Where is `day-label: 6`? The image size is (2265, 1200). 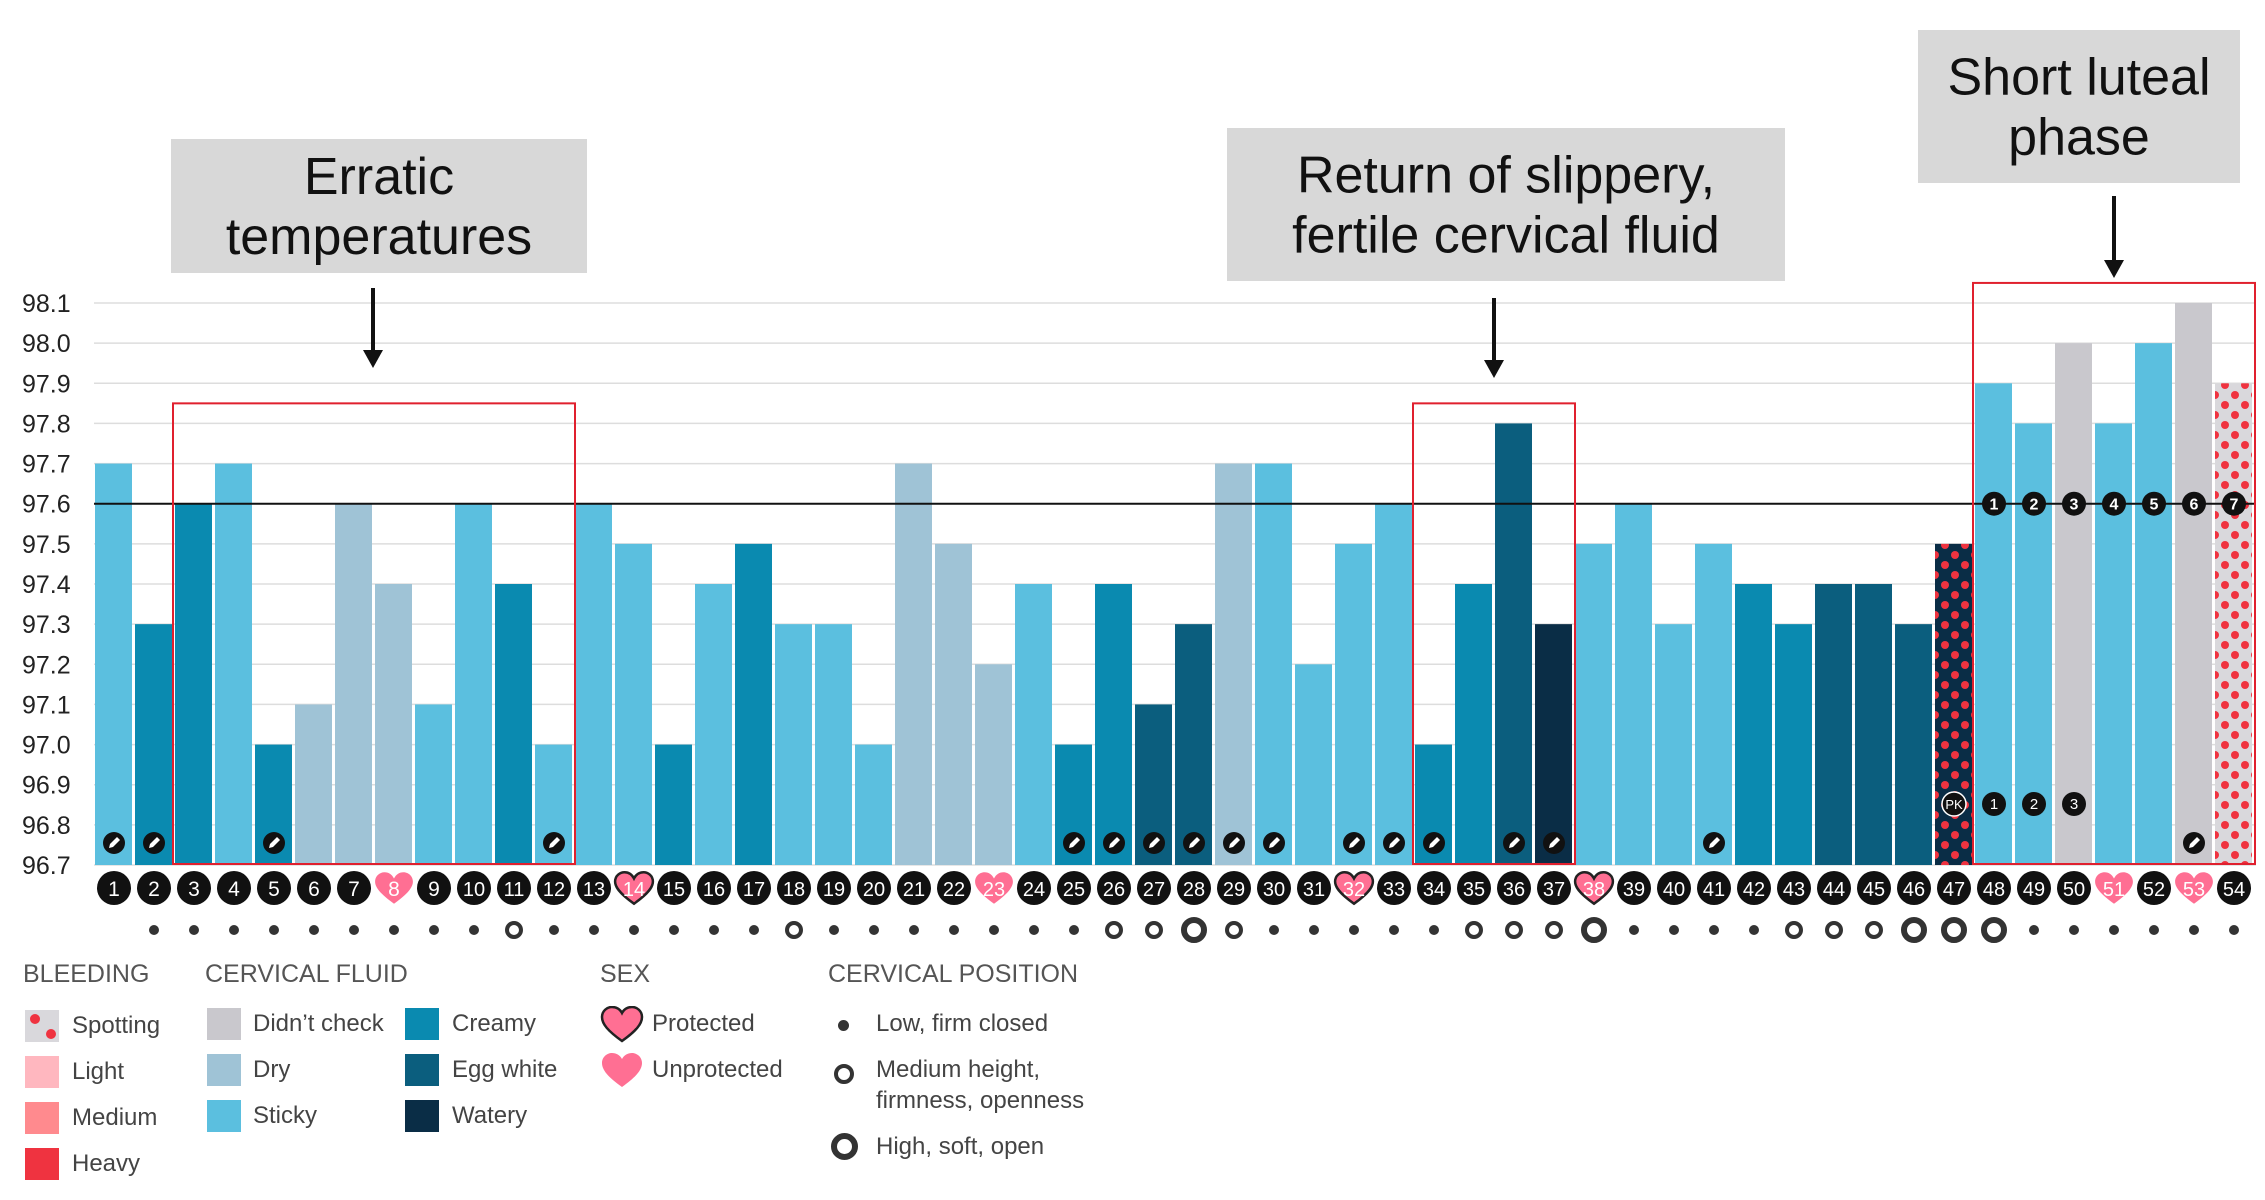 day-label: 6 is located at coordinates (314, 889).